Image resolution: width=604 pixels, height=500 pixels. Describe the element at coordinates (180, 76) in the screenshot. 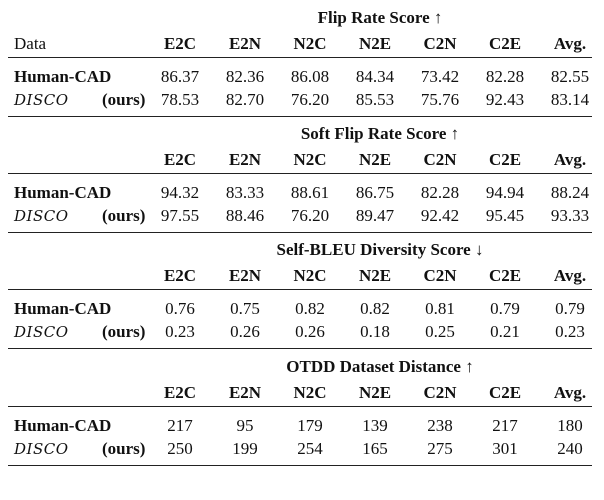

I see `cell-value: 86.37` at that location.